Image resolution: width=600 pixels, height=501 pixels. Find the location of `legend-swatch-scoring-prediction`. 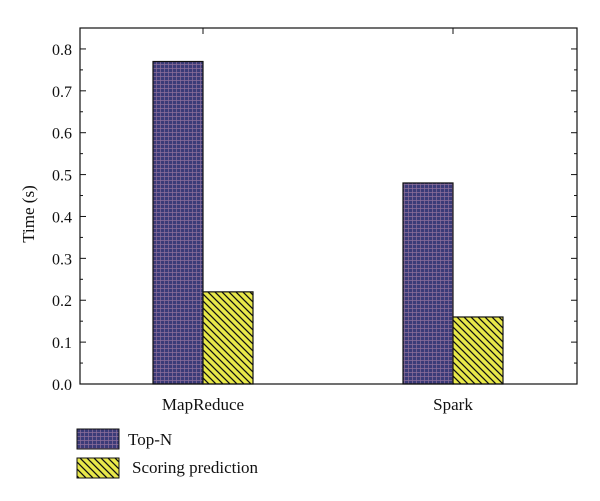

legend-swatch-scoring-prediction is located at coordinates (98, 468).